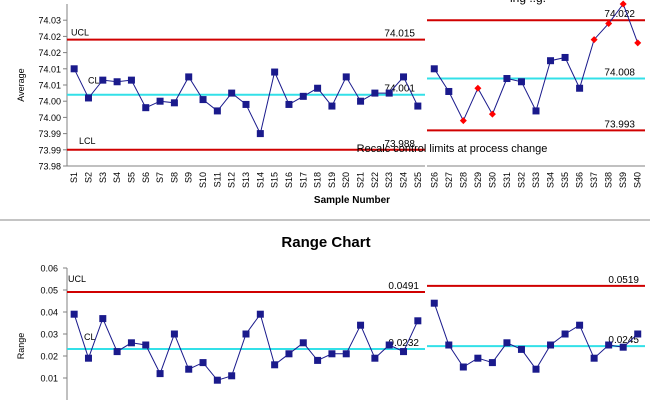 The width and height of the screenshot is (650, 405). What do you see at coordinates (74, 177) in the screenshot?
I see `x-tick-label: S1` at bounding box center [74, 177].